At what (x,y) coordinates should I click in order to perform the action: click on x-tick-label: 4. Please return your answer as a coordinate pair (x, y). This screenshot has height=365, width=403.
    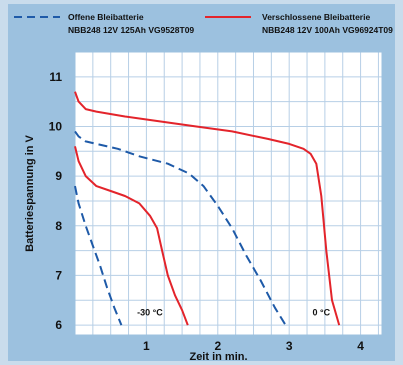
    Looking at the image, I should click on (360, 346).